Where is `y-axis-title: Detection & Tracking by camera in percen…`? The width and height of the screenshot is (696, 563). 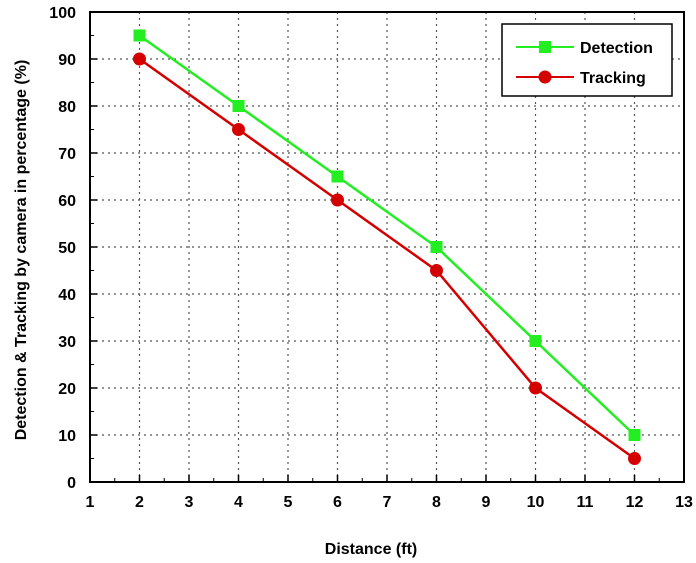 y-axis-title: Detection & Tracking by camera in percen… is located at coordinates (21, 250).